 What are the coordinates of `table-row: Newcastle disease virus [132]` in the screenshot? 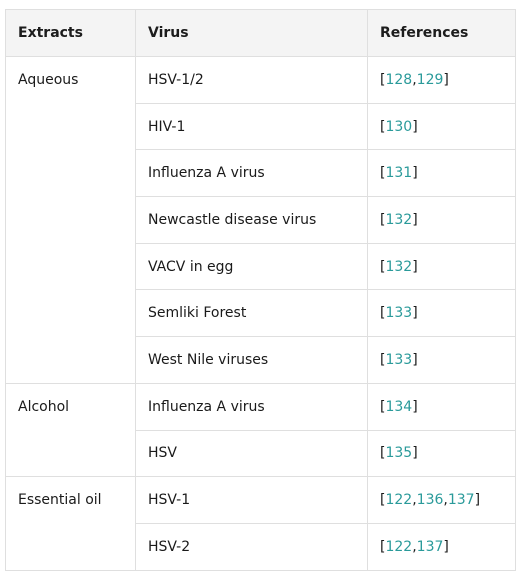 It's located at (261, 220).